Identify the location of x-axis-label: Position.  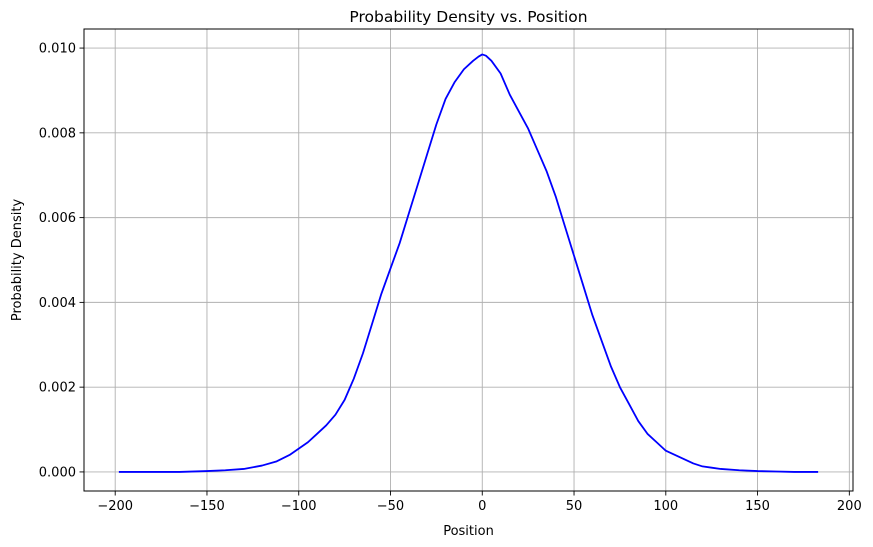
(468, 531).